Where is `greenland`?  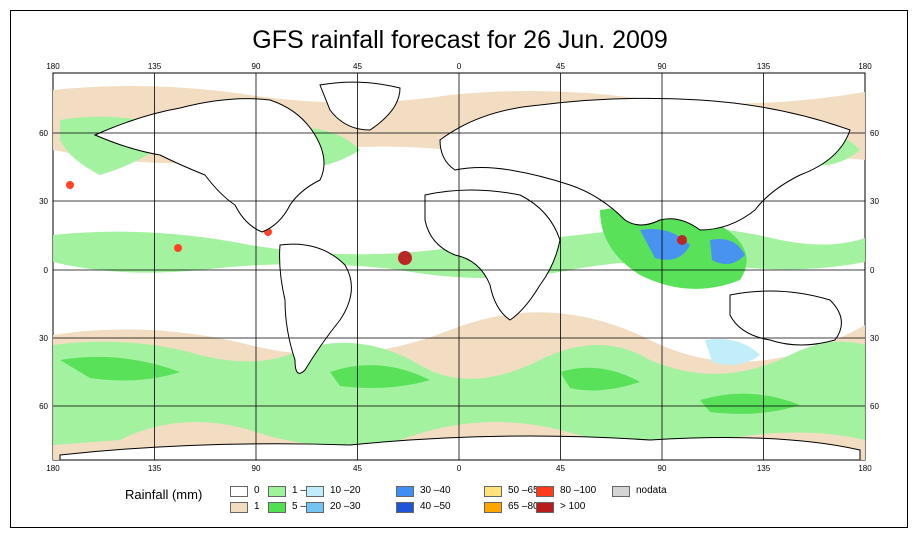 greenland is located at coordinates (360, 106).